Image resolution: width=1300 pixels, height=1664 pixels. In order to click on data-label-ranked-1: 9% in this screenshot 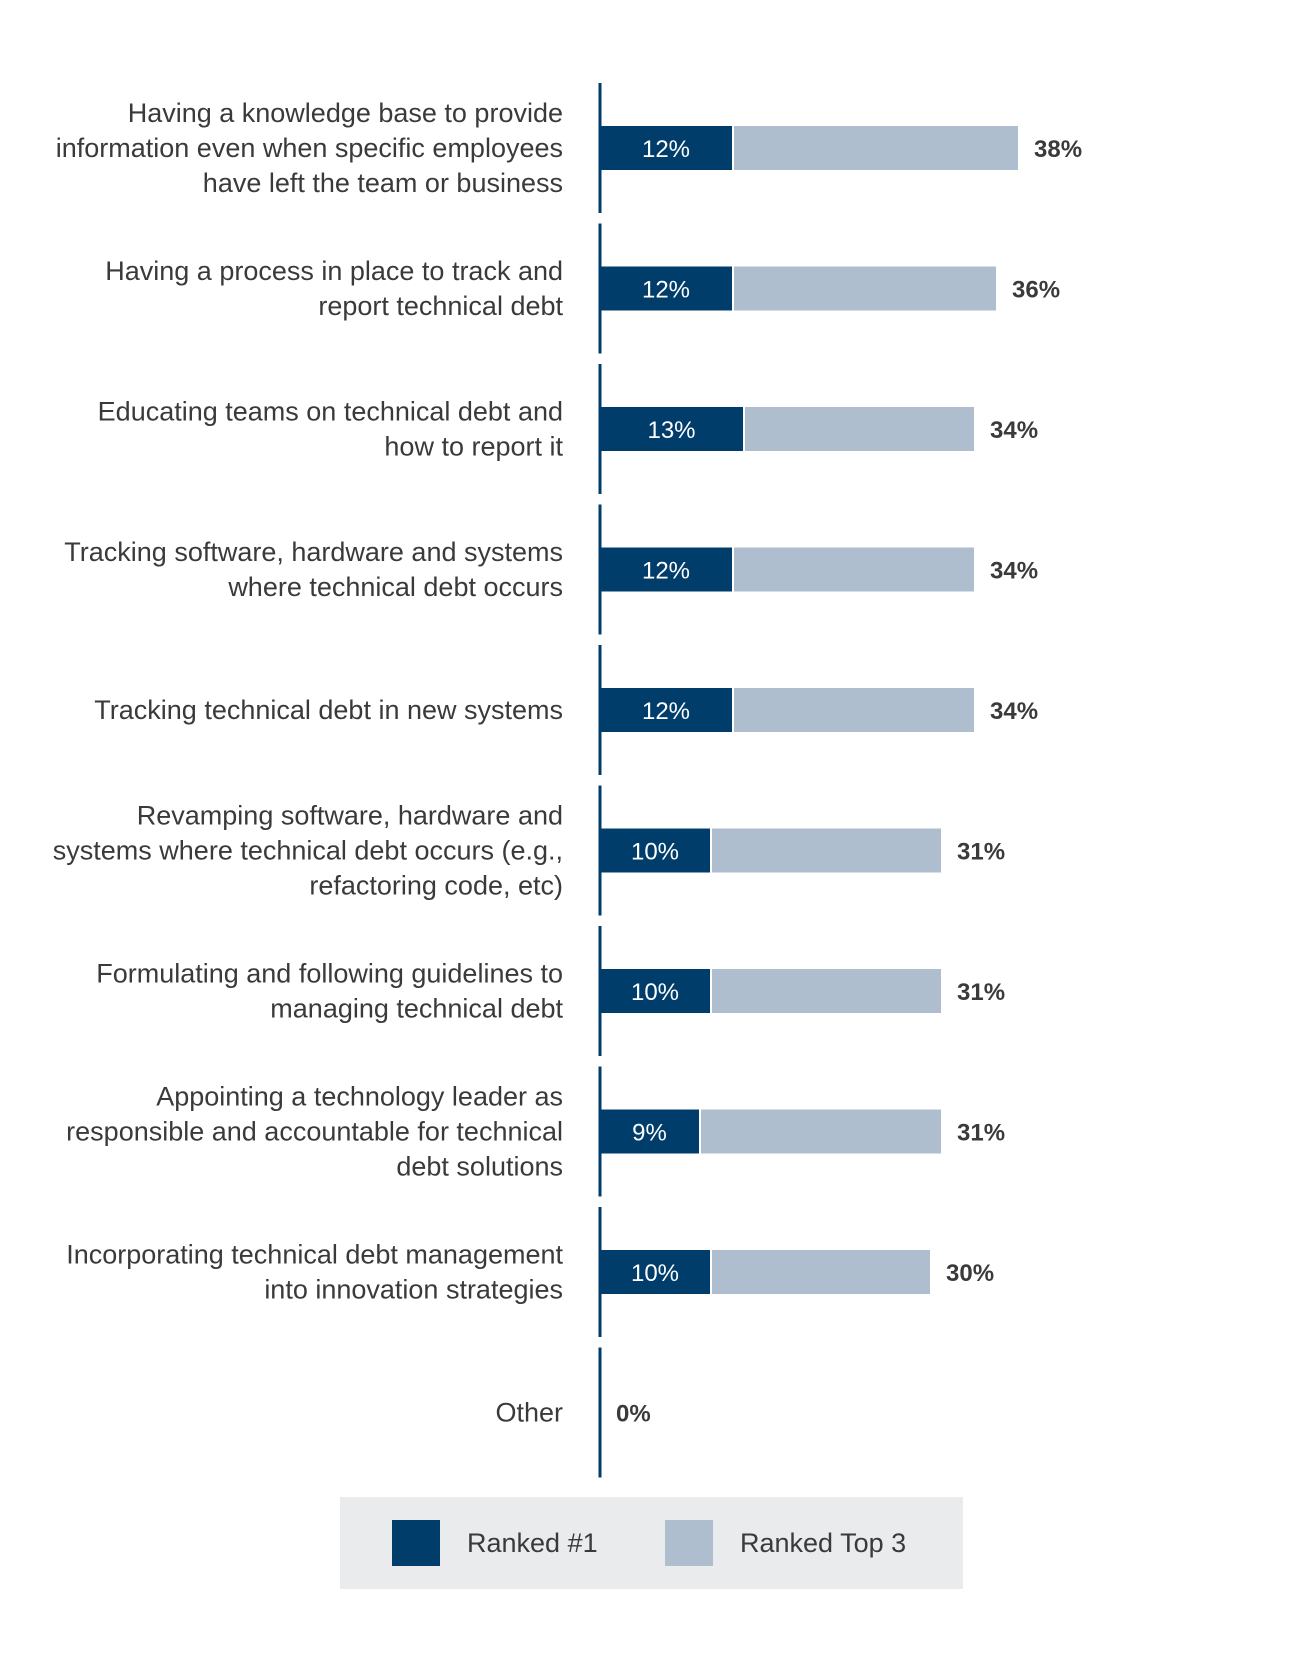, I will do `click(649, 1133)`.